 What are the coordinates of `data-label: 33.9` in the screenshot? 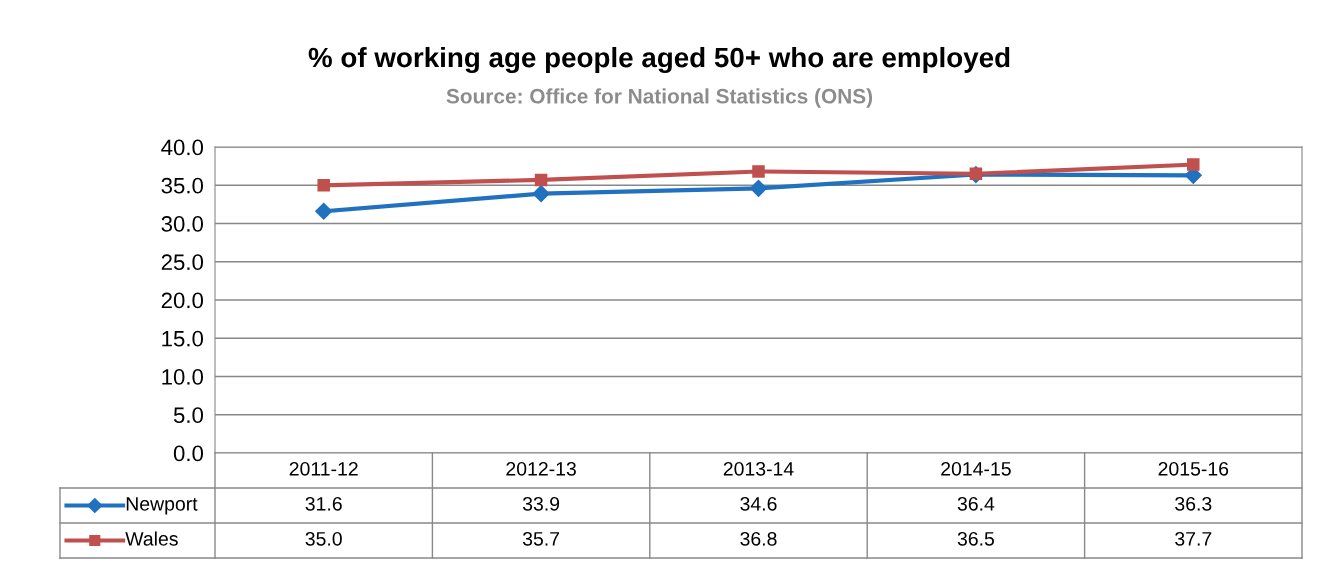 It's located at (541, 503).